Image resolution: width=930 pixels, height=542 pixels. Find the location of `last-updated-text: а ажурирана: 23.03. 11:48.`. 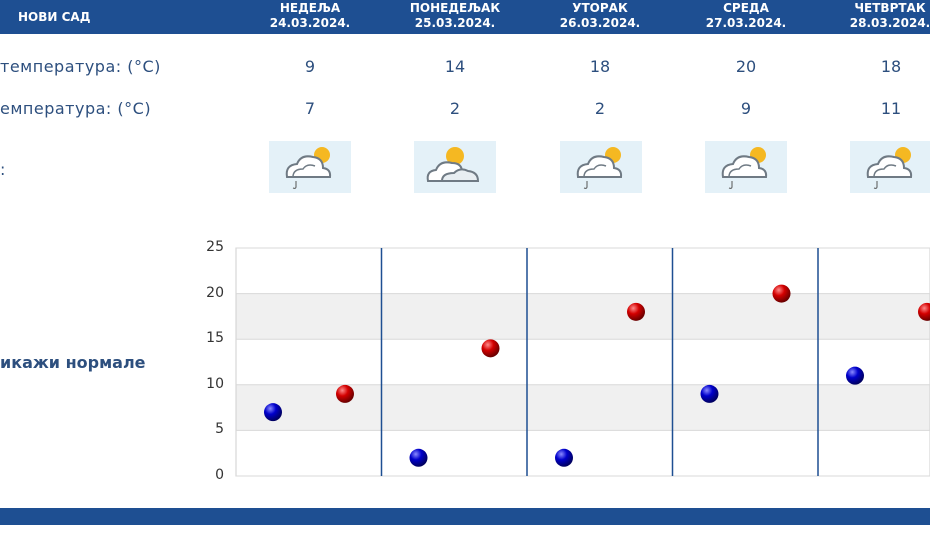

last-updated-text: а ажурирана: 23.03. 11:48. is located at coordinates (96, 533).